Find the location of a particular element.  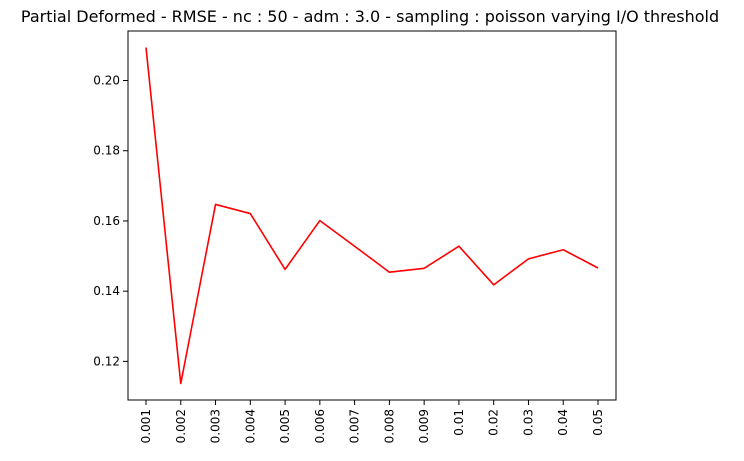

y-tick-label: 0.18 is located at coordinates (106, 151).